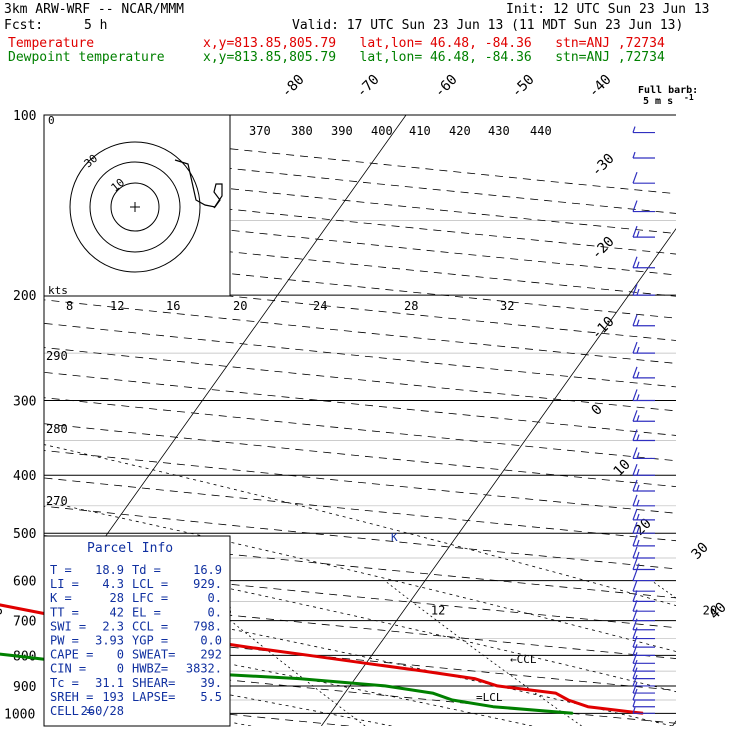  Describe the element at coordinates (109, 641) in the screenshot. I see `parcel-value: 3.93` at that location.